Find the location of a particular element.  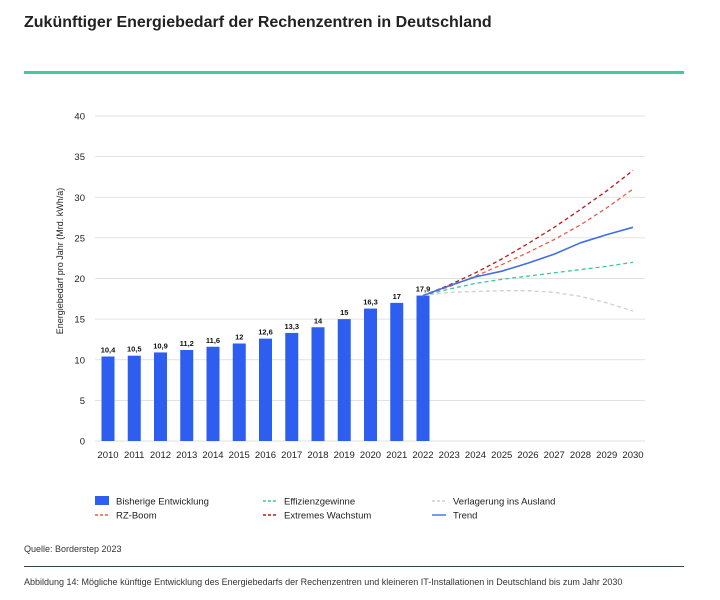

legend-label-extremes-wachstum: Extremes Wachstum is located at coordinates (327, 516).